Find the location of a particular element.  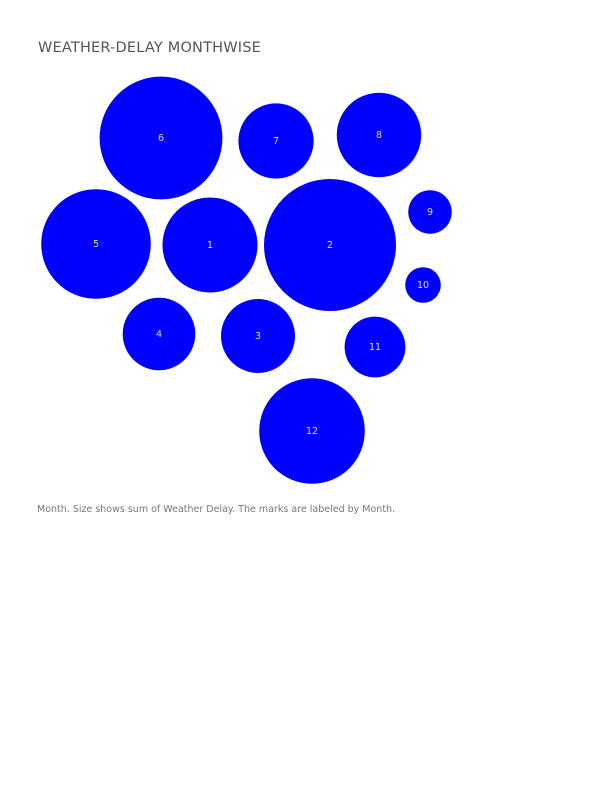

bubble-label-month-12: 12 is located at coordinates (312, 431).